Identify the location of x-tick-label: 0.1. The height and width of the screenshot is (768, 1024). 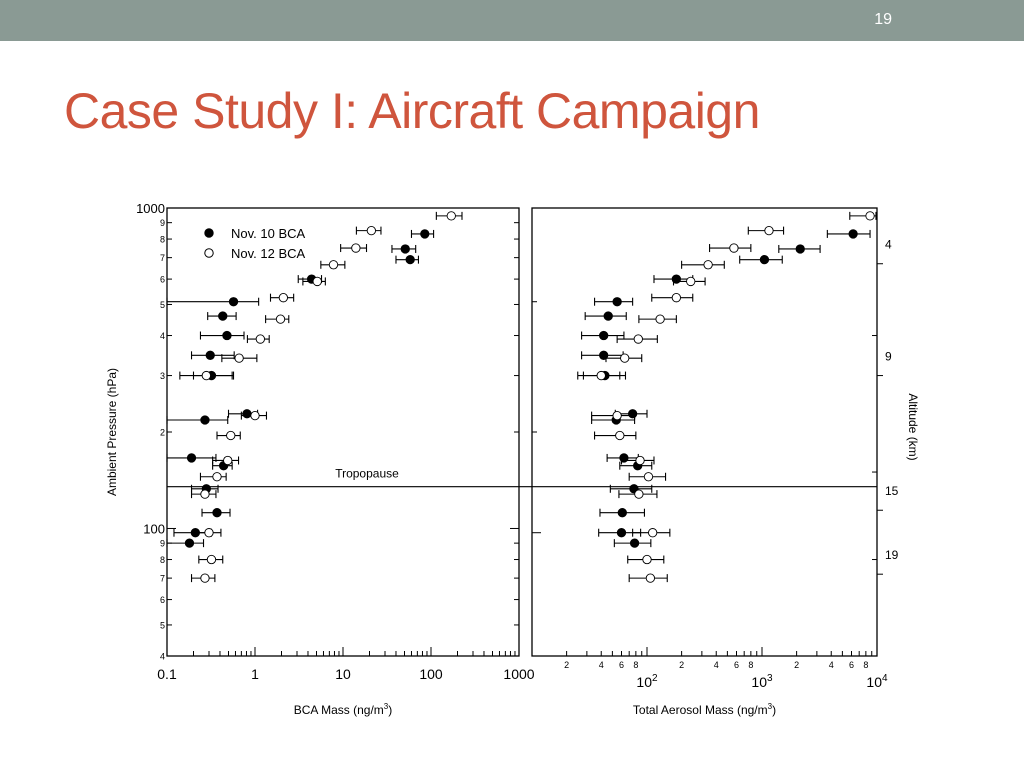
(167, 674).